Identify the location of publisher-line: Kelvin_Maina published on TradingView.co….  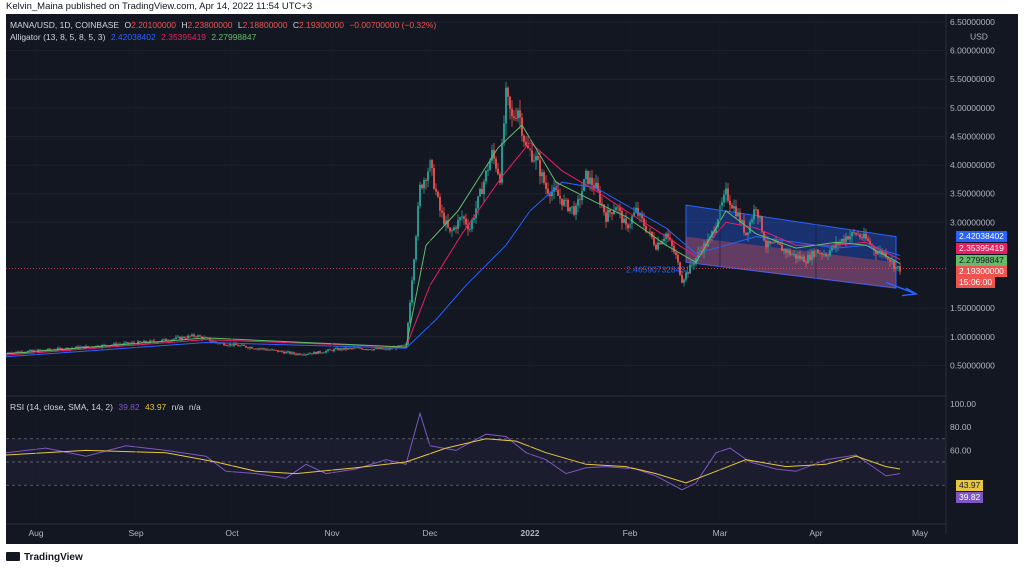
(512, 7).